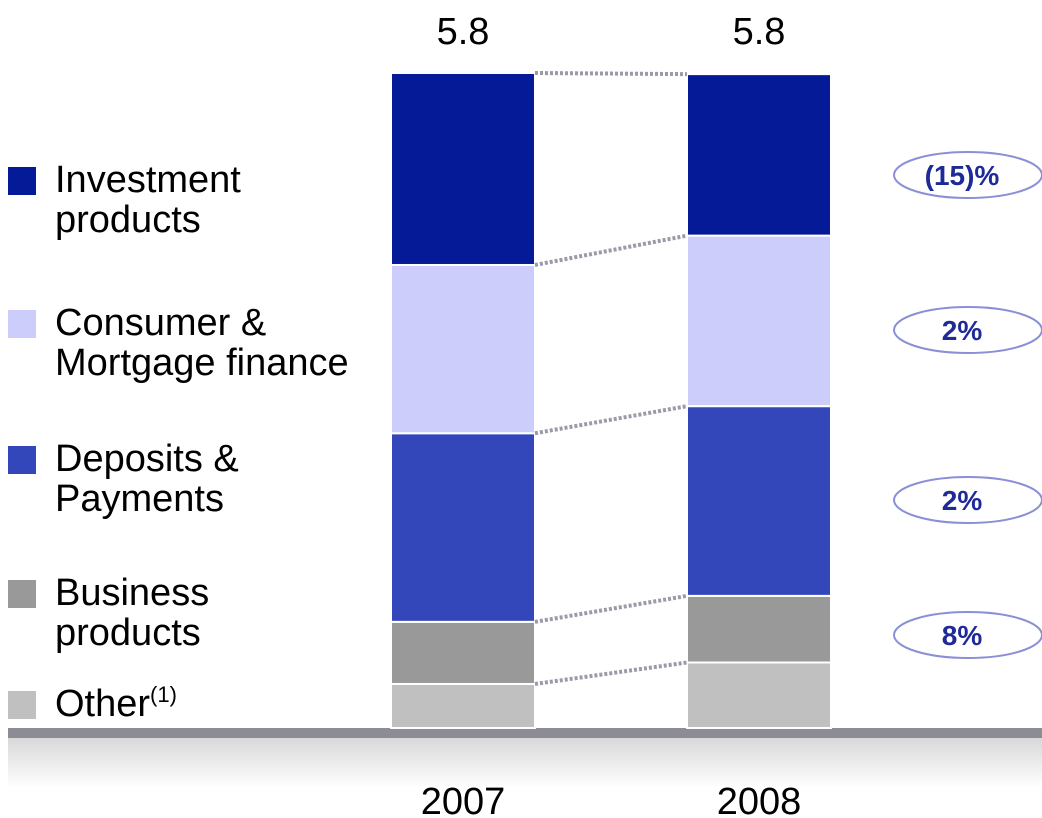 The width and height of the screenshot is (1042, 818). I want to click on legend-text: Other, so click(103, 704).